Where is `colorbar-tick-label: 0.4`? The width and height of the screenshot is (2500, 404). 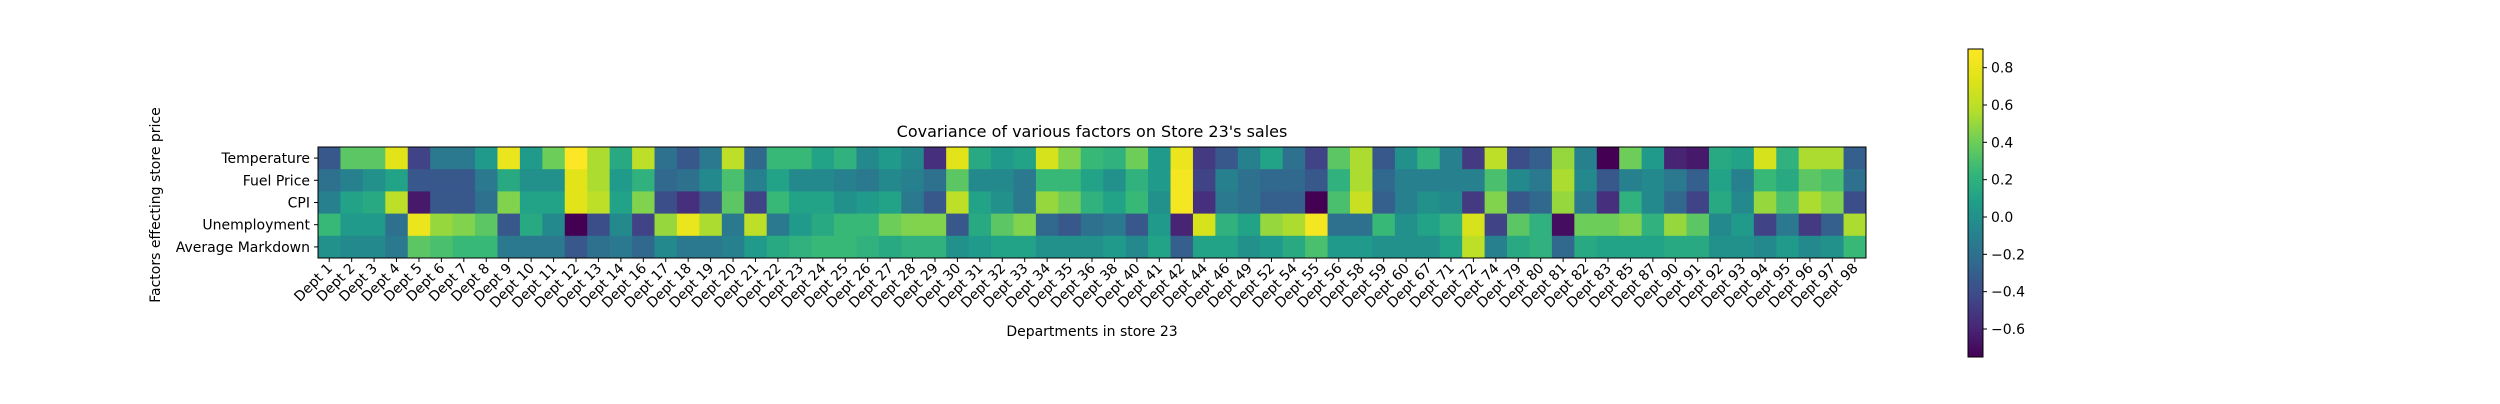
colorbar-tick-label: 0.4 is located at coordinates (2002, 143).